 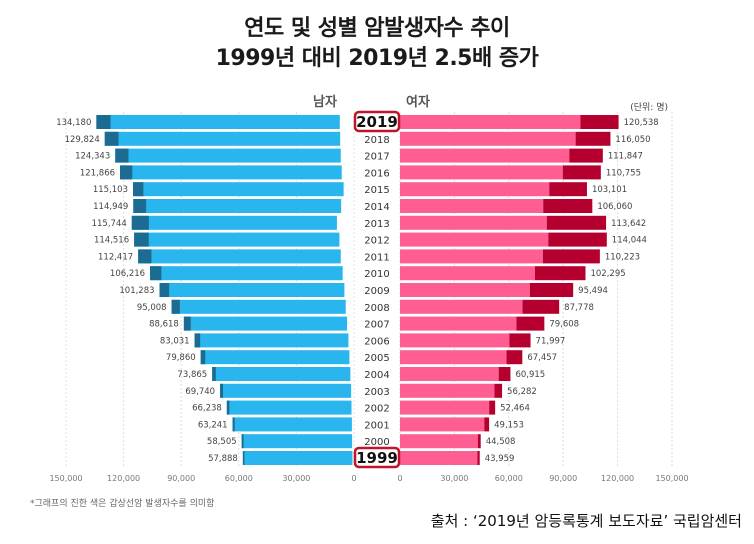 I want to click on year-label: 2001, so click(x=376, y=425).